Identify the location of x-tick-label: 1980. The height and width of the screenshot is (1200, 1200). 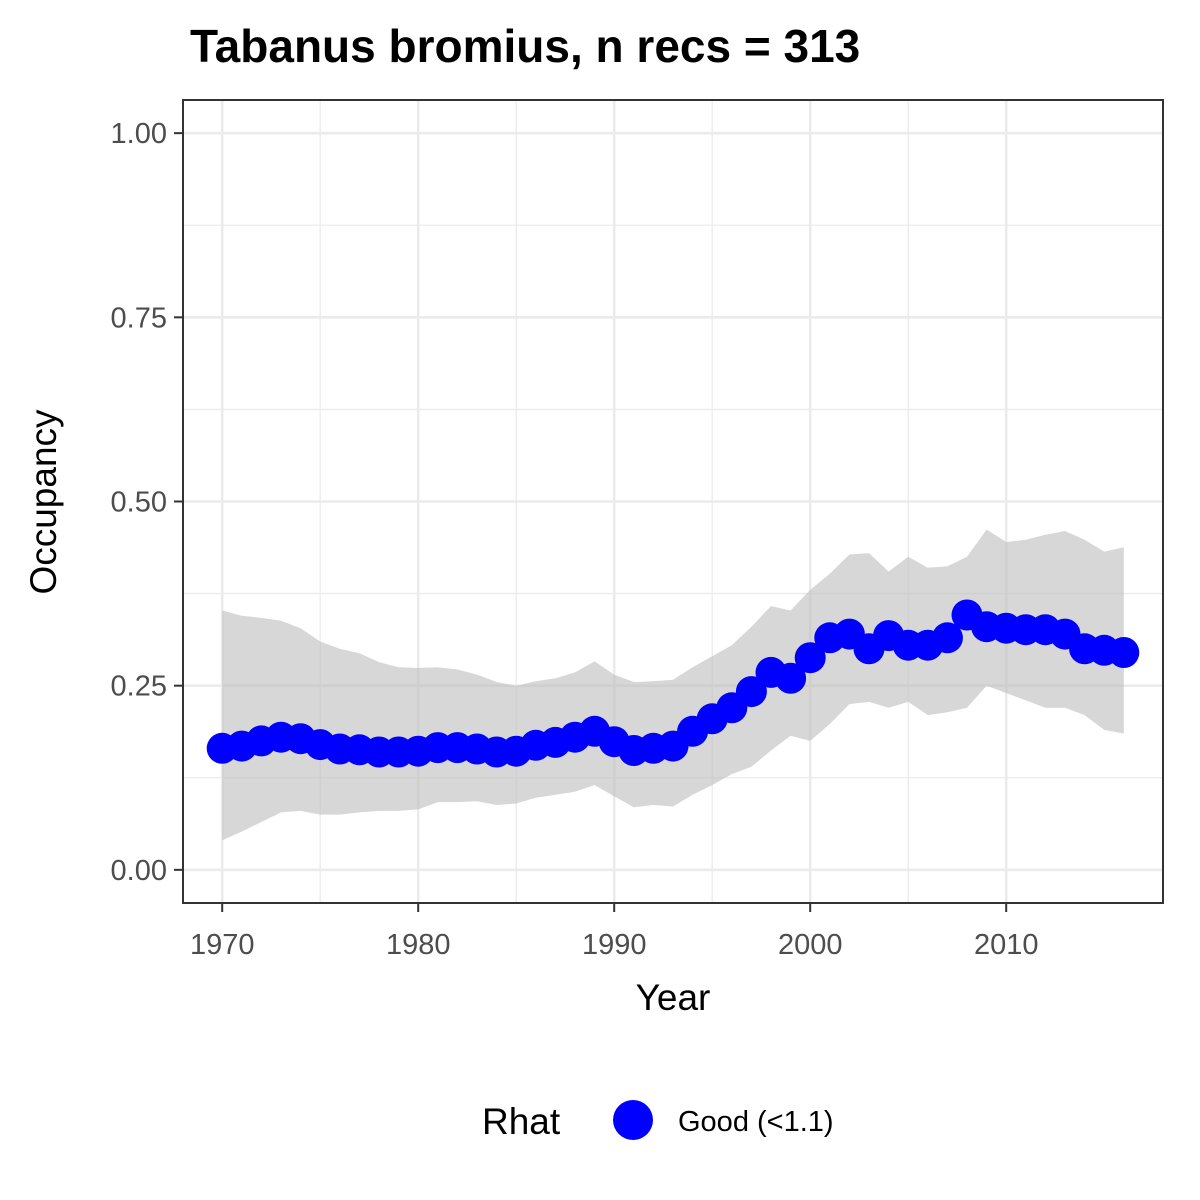
(418, 945).